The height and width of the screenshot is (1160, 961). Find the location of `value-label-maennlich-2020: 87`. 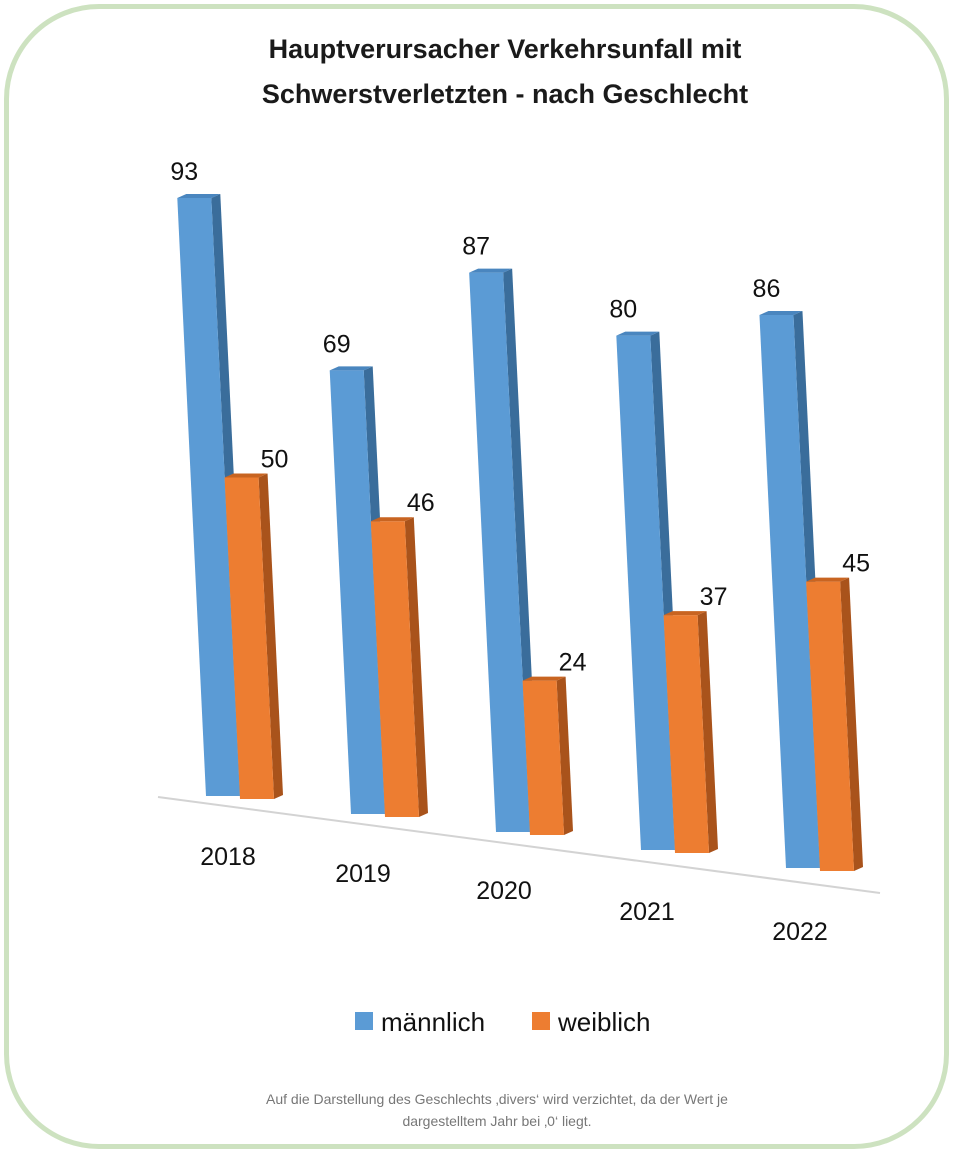

value-label-maennlich-2020: 87 is located at coordinates (476, 247).